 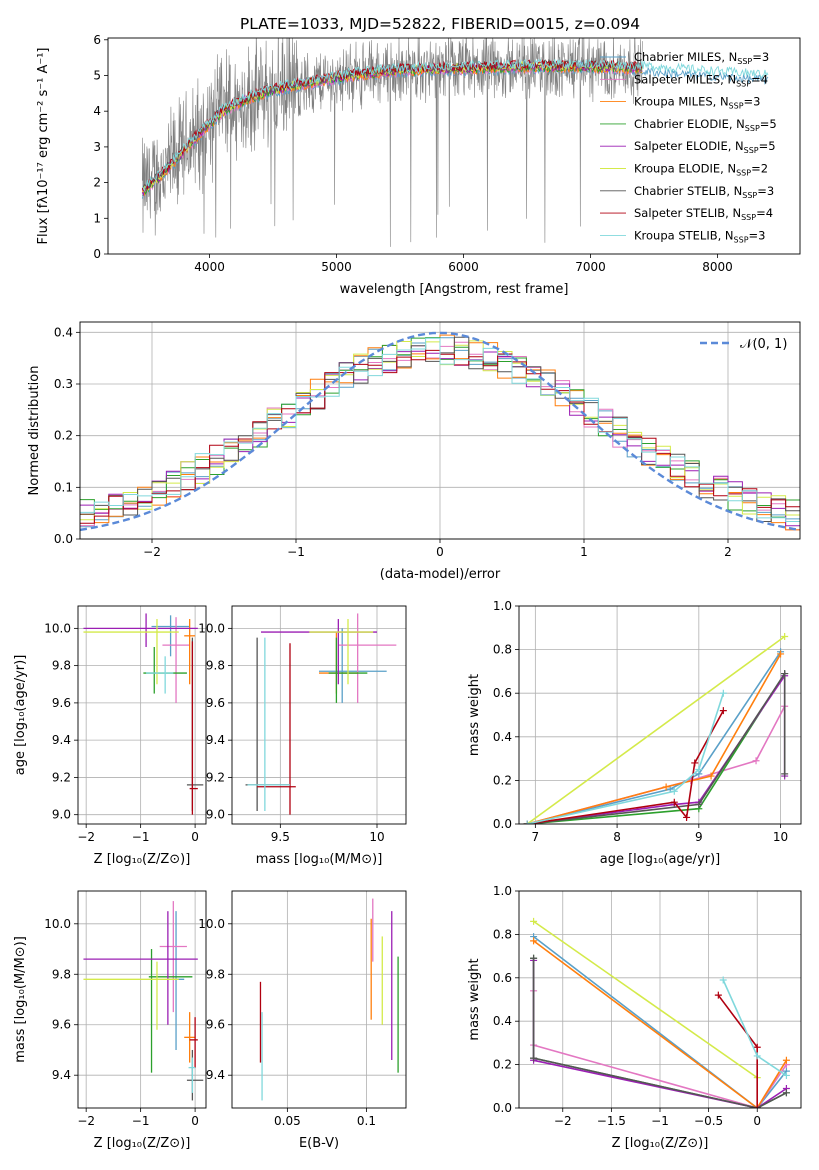 I want to click on x-tick-label: −1.5, so click(x=611, y=1121).